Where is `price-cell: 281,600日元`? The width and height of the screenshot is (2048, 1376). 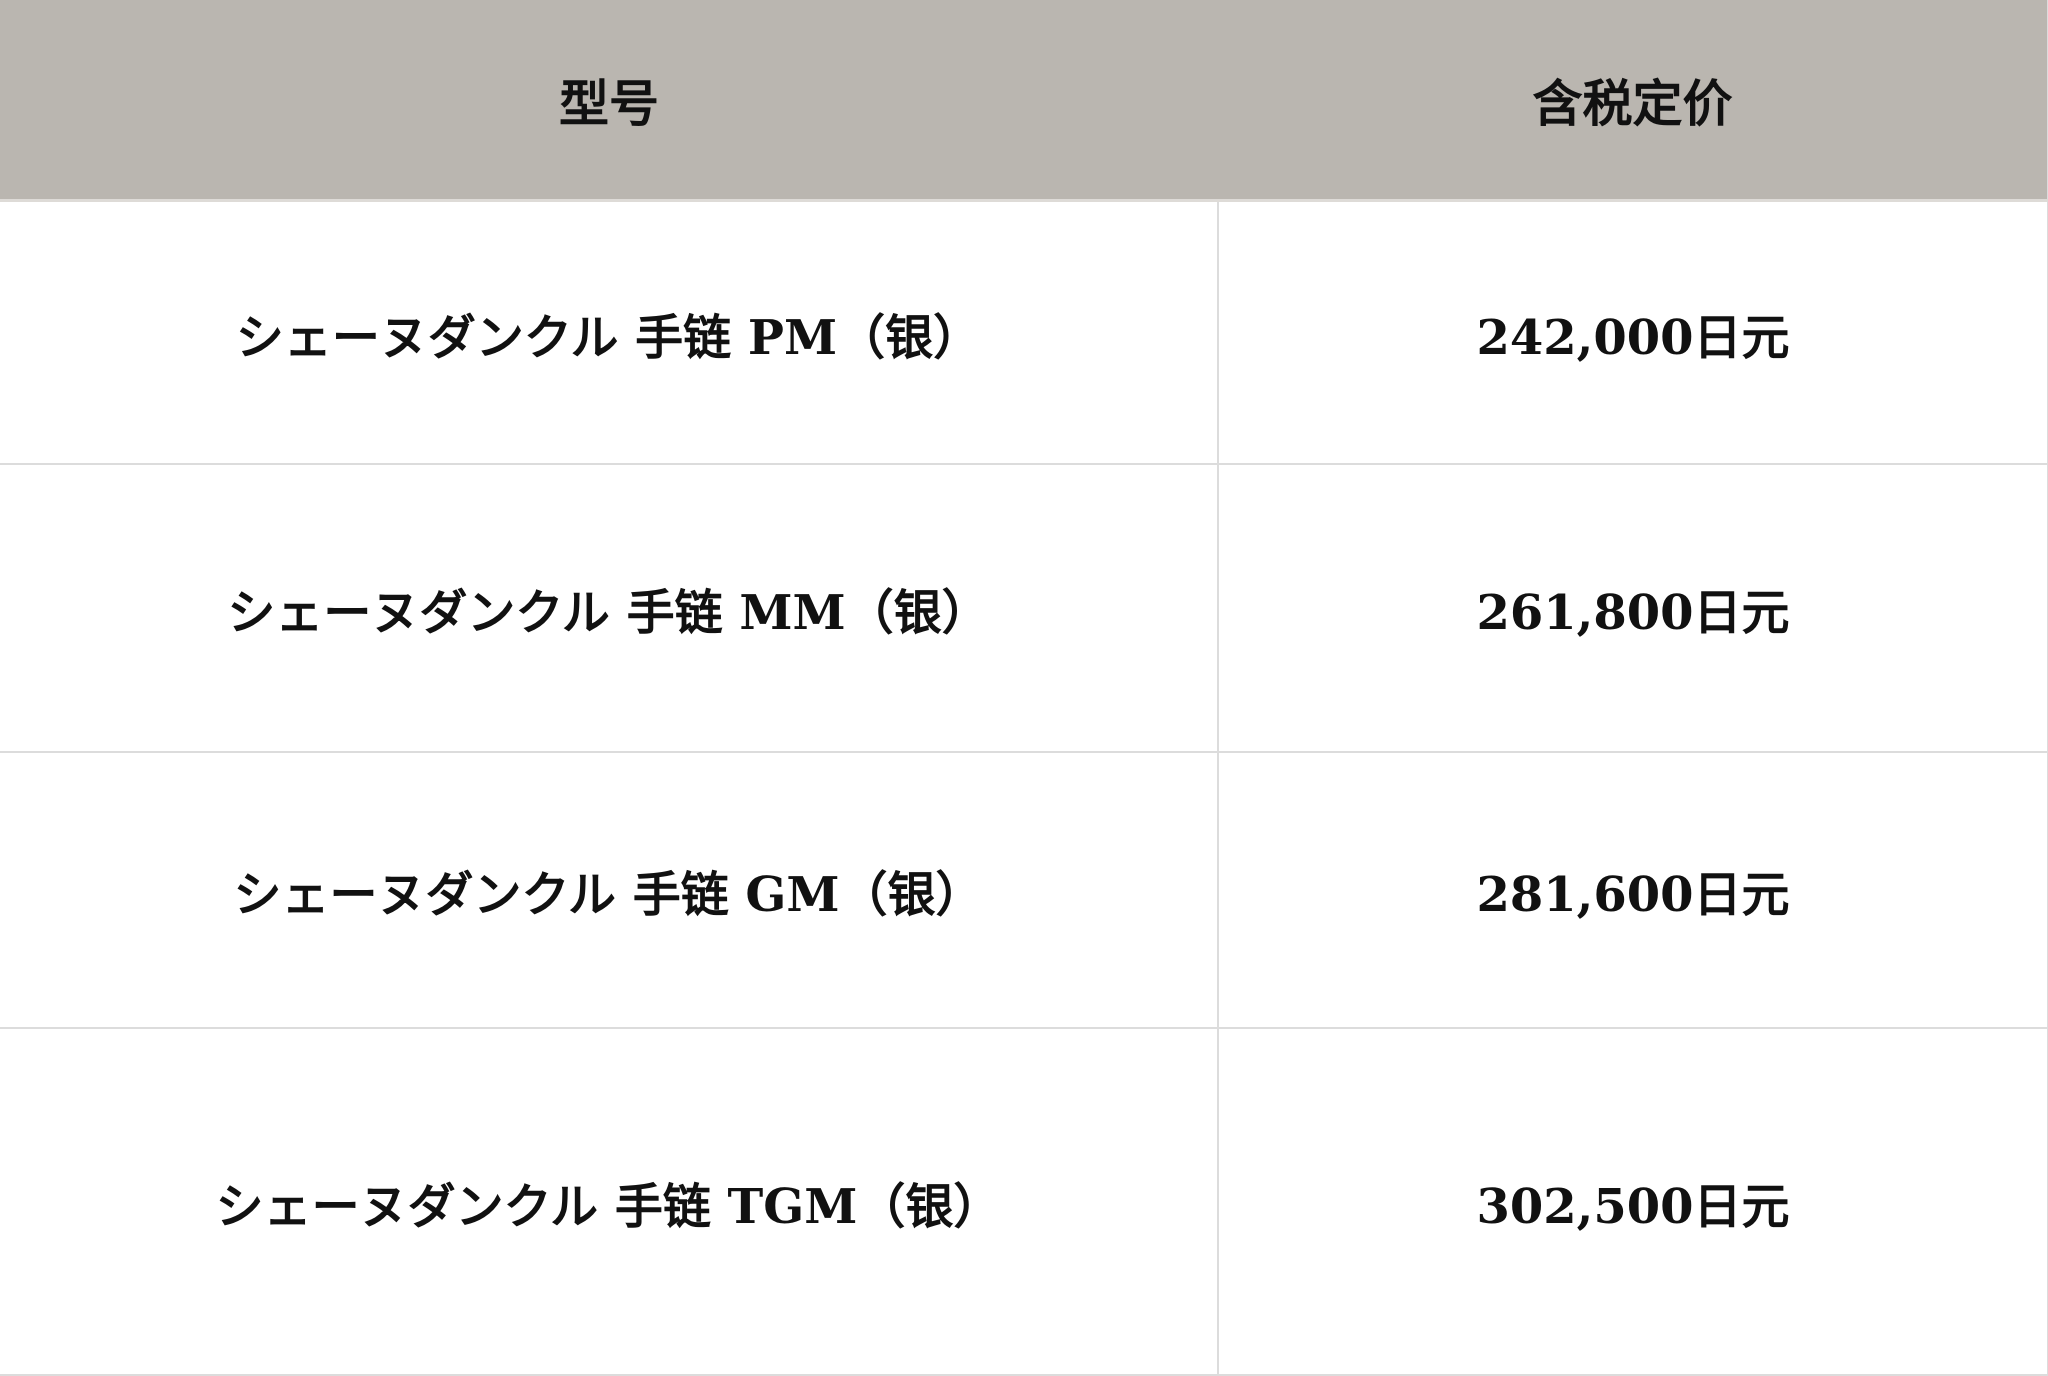
price-cell: 281,600日元 is located at coordinates (1632, 890).